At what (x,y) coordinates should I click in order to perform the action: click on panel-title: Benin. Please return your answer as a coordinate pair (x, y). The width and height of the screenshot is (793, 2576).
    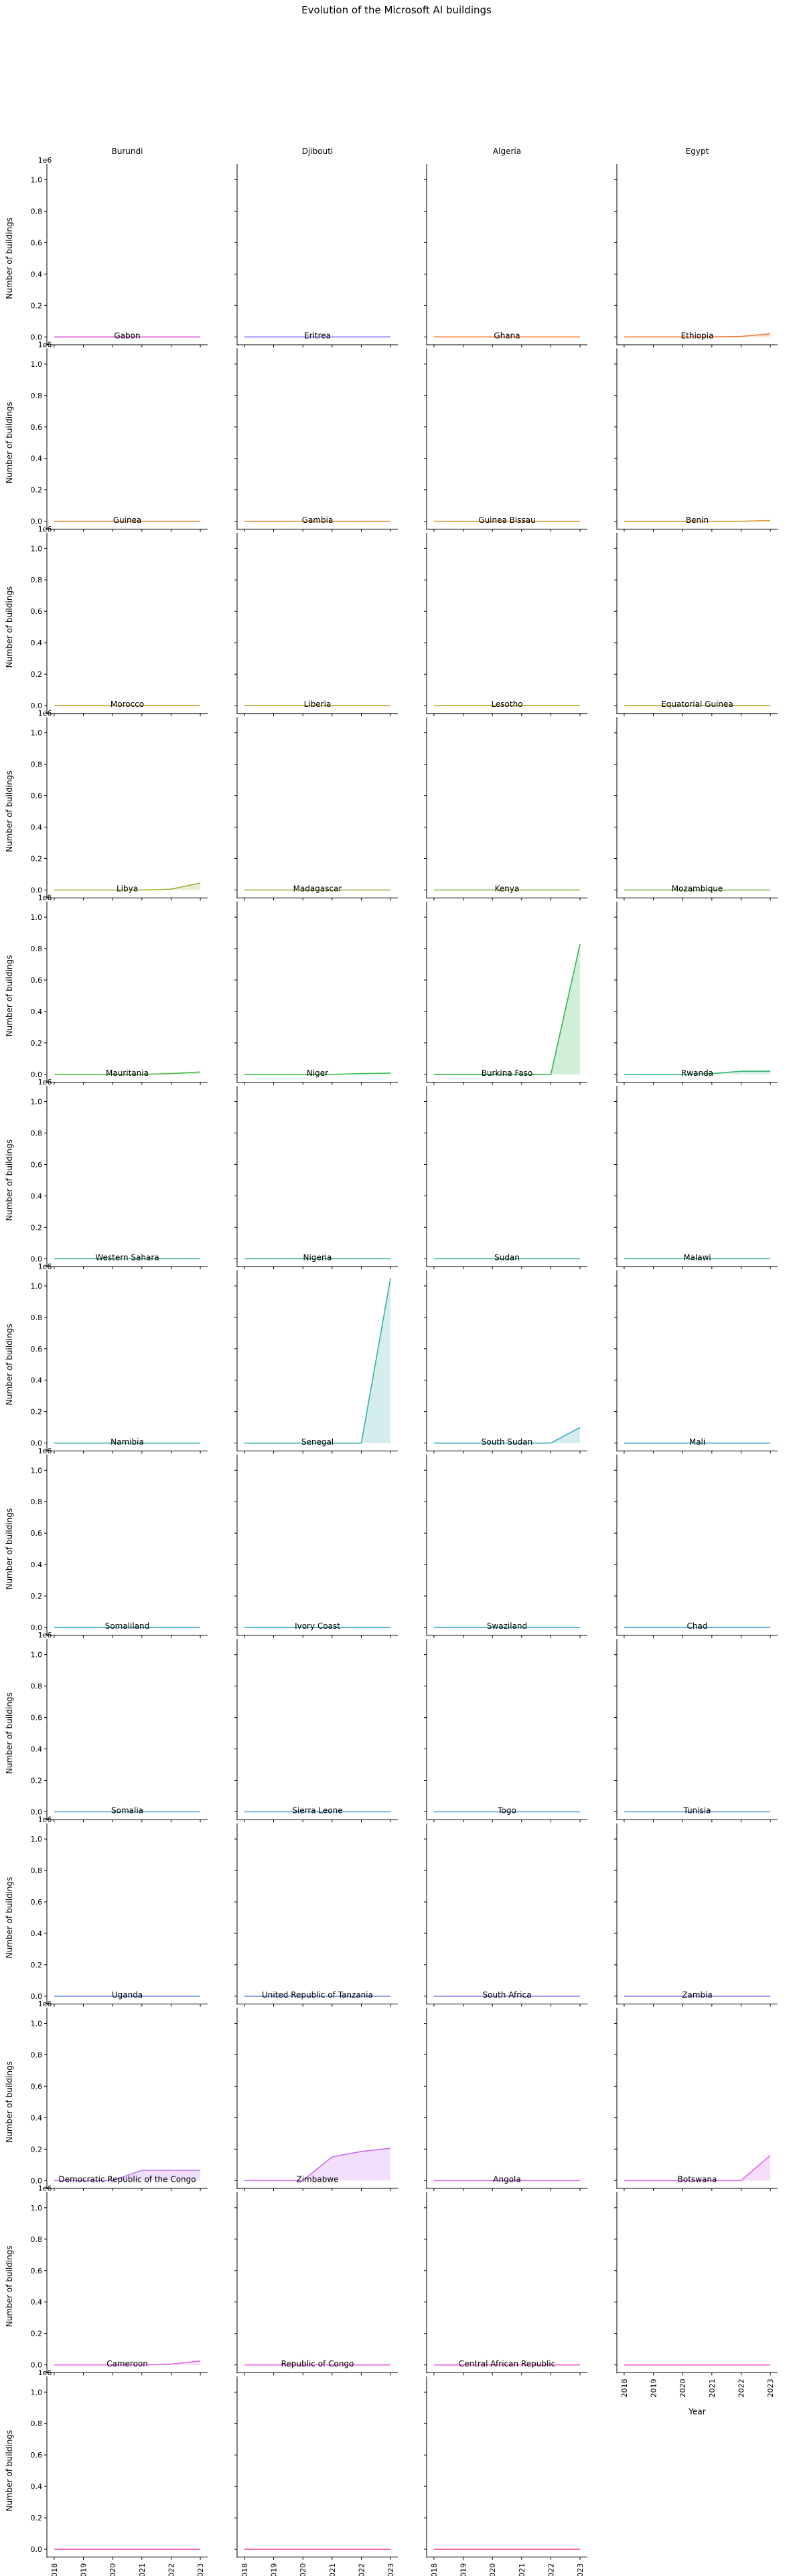
    Looking at the image, I should click on (697, 520).